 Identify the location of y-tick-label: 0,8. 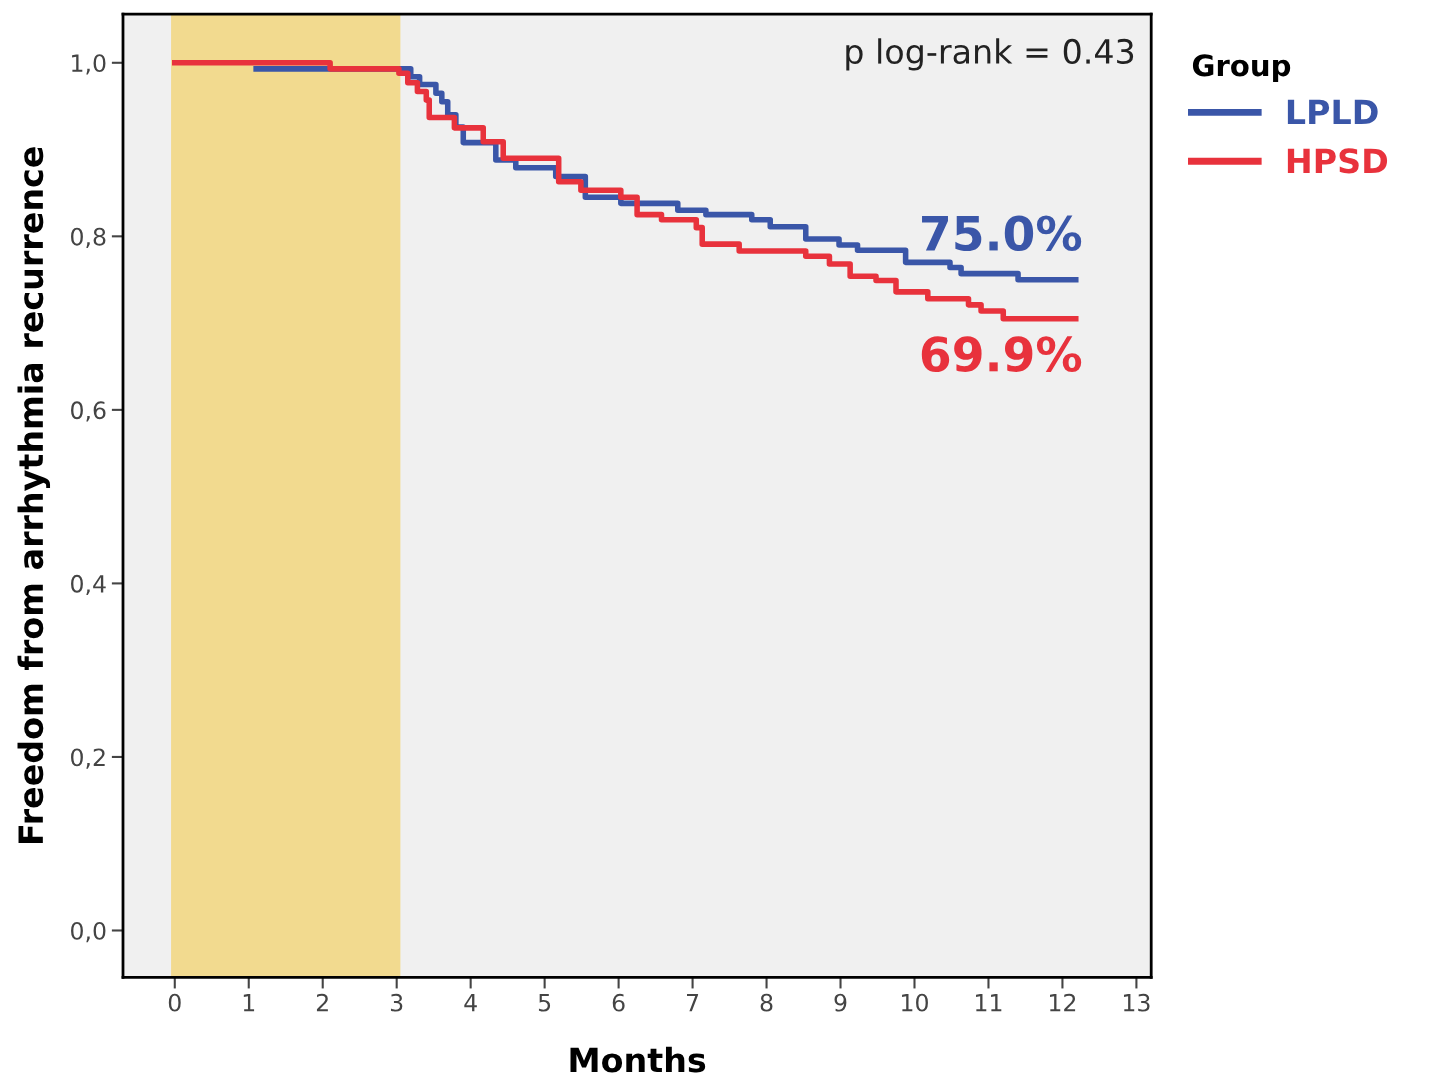
(88, 238).